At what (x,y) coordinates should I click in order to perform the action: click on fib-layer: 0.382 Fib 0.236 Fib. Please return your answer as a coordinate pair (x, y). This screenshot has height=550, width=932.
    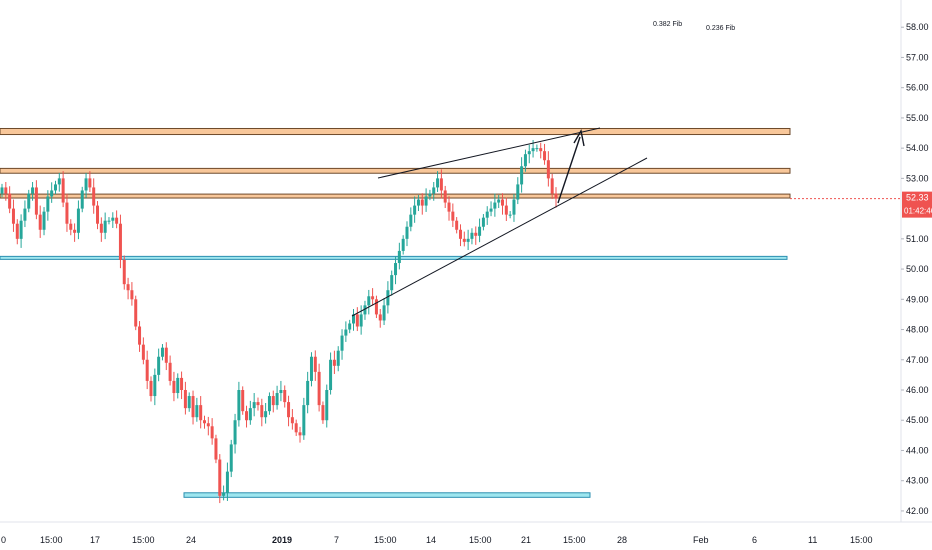
    Looking at the image, I should click on (694, 26).